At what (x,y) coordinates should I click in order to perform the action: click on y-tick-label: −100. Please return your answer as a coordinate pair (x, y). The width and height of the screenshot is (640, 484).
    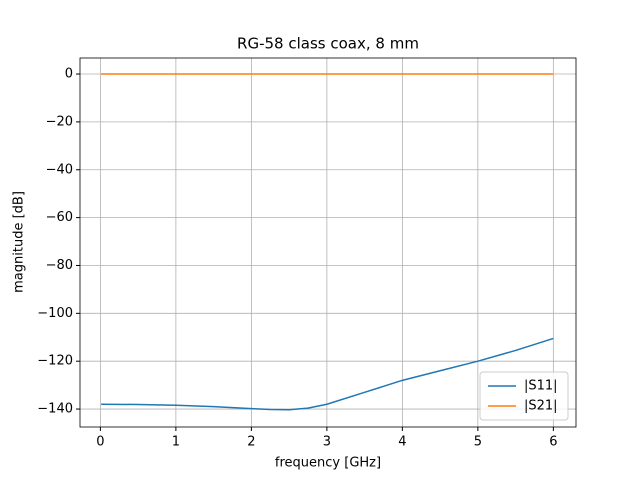
    Looking at the image, I should click on (55, 313).